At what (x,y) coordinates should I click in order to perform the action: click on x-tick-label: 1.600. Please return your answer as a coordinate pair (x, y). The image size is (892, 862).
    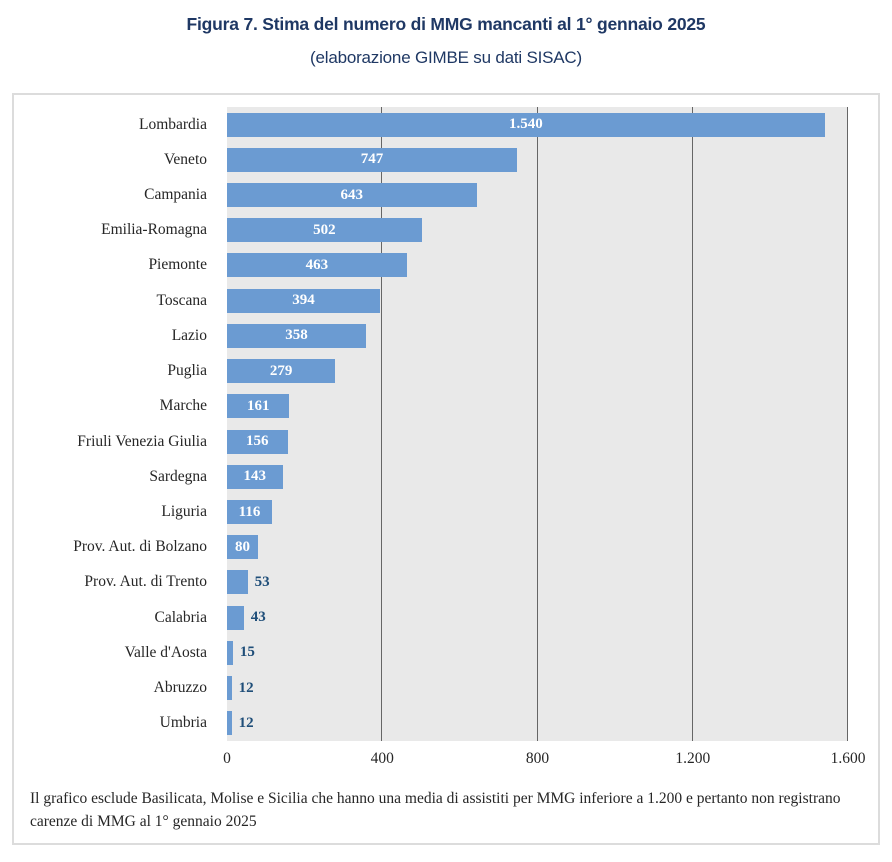
    Looking at the image, I should click on (848, 758).